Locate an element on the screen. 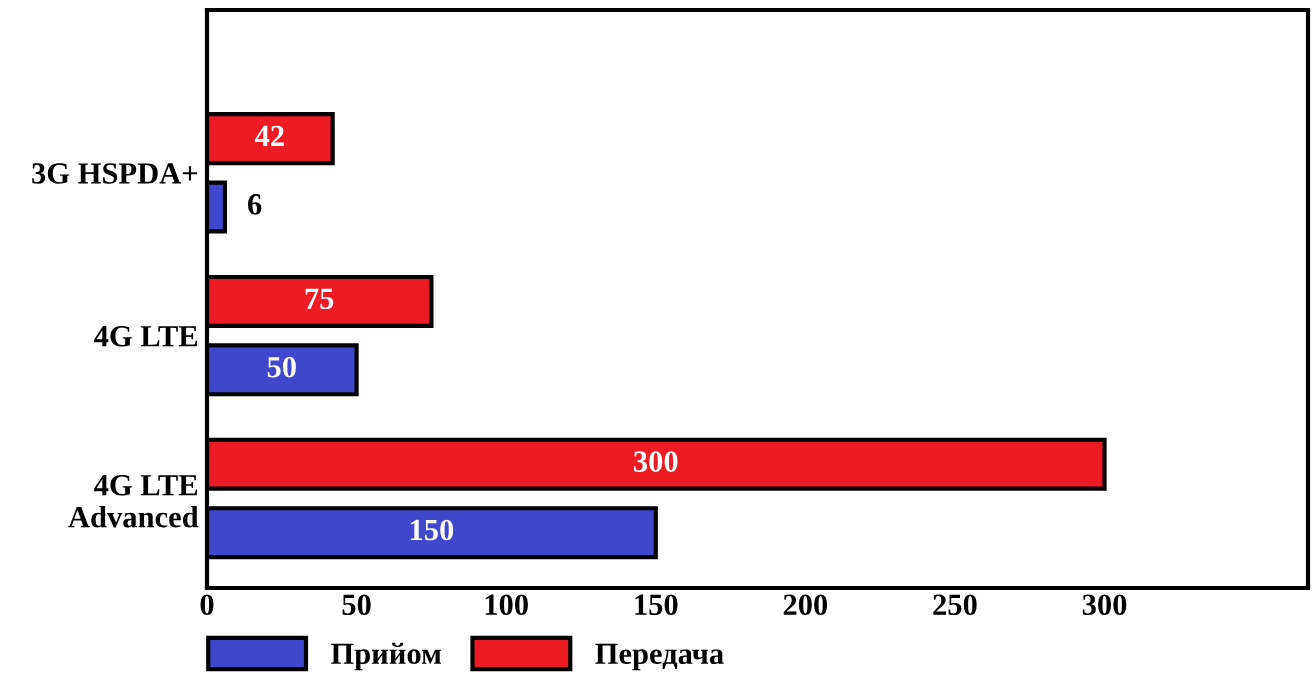 The image size is (1312, 677). x-tick-label: 300 is located at coordinates (1104, 605).